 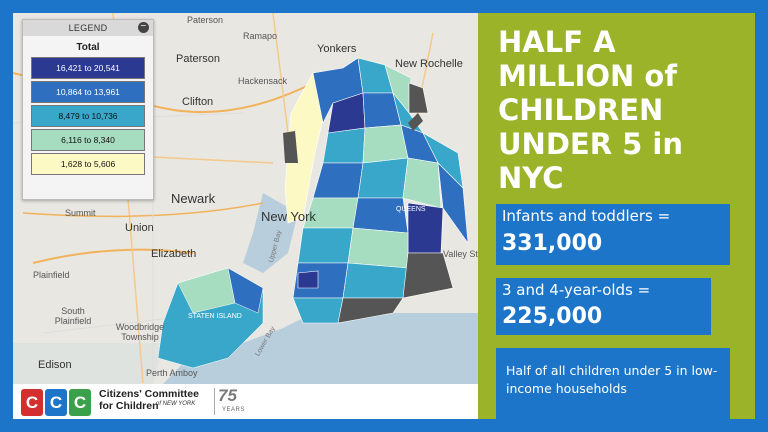 I want to click on map-label-union: Union, so click(x=139, y=228).